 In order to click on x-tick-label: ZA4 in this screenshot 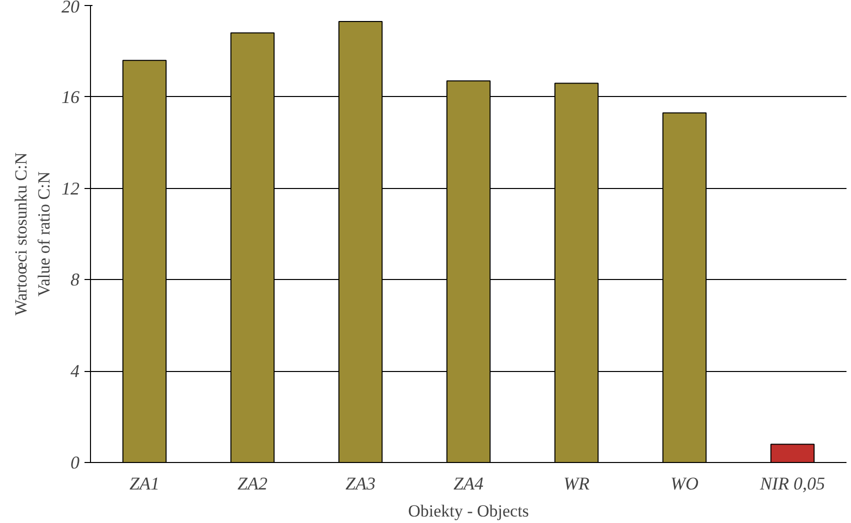, I will do `click(468, 484)`.